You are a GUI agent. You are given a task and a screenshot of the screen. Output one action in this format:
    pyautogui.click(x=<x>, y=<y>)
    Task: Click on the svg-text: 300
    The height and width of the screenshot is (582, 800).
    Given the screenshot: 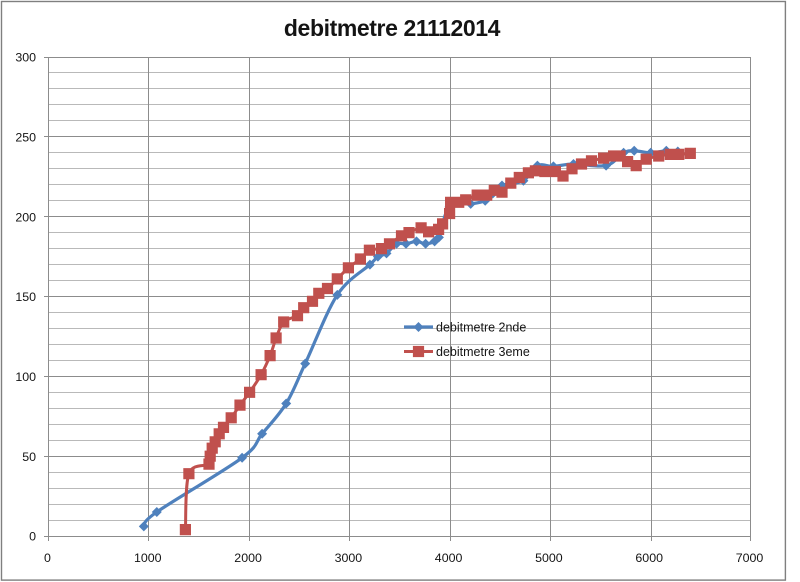 What is the action you would take?
    pyautogui.click(x=25, y=58)
    